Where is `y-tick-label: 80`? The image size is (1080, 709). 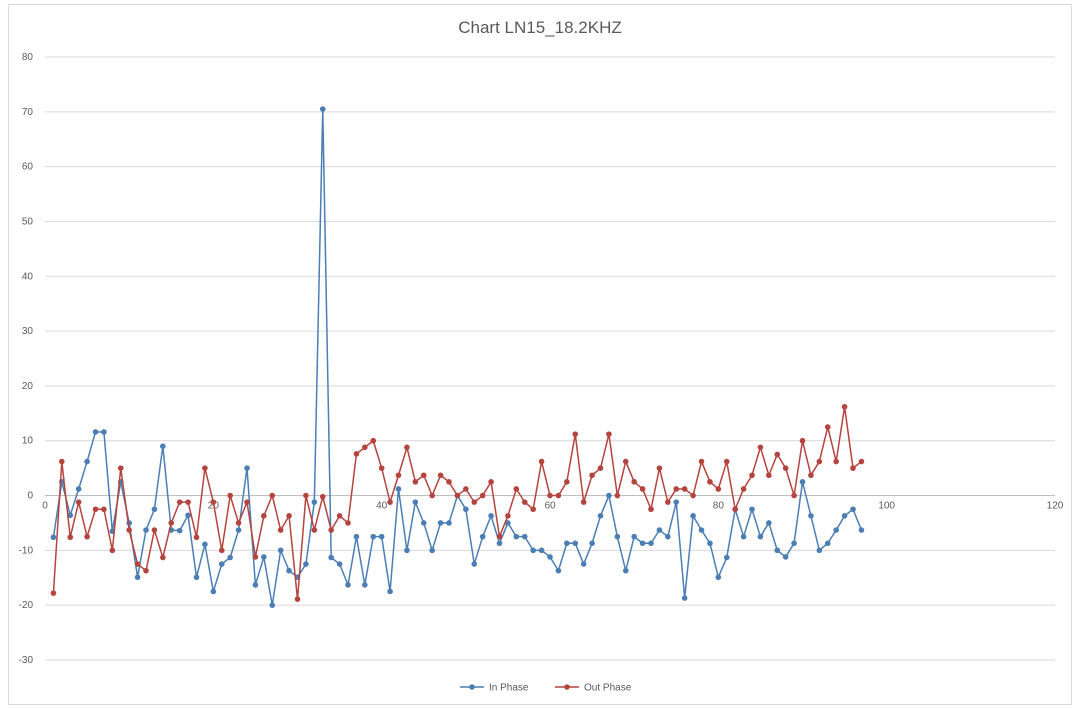
y-tick-label: 80 is located at coordinates (28, 57).